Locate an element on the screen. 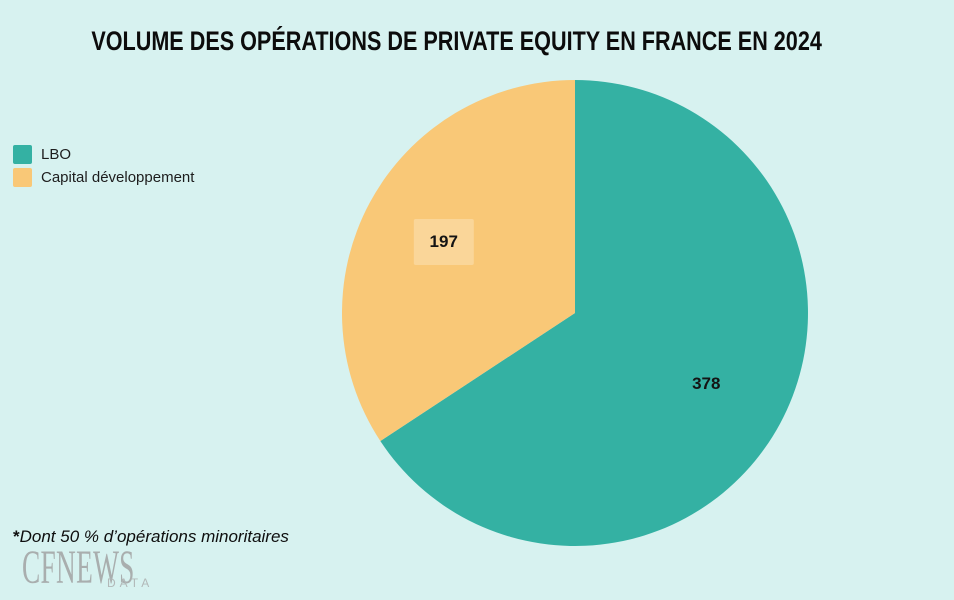 Image resolution: width=954 pixels, height=600 pixels. legend: LBO Capital développement is located at coordinates (103, 168).